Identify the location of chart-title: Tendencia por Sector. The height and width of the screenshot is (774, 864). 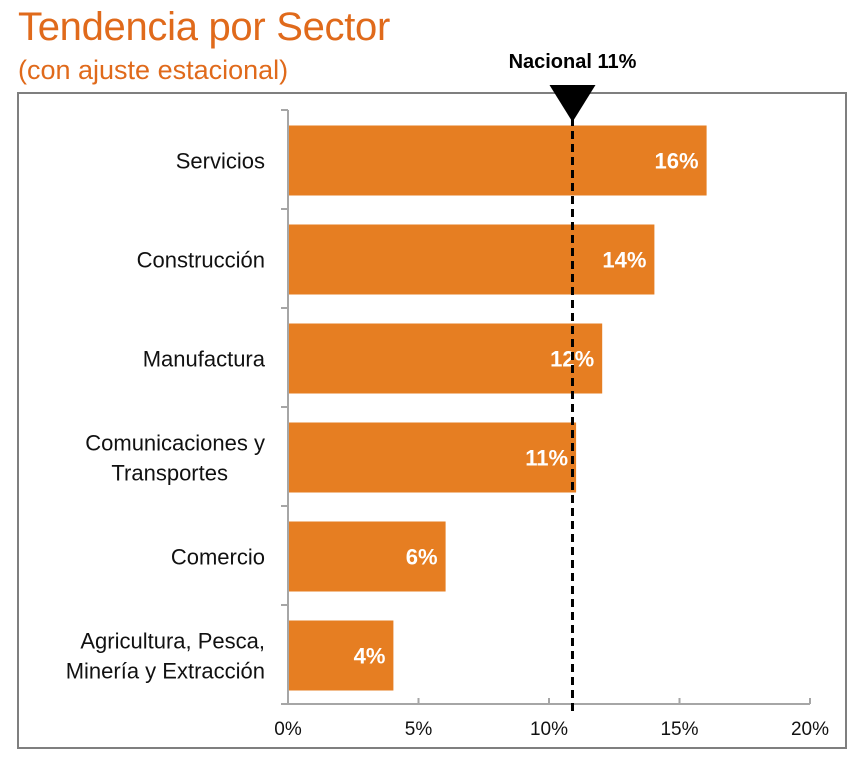
(204, 27).